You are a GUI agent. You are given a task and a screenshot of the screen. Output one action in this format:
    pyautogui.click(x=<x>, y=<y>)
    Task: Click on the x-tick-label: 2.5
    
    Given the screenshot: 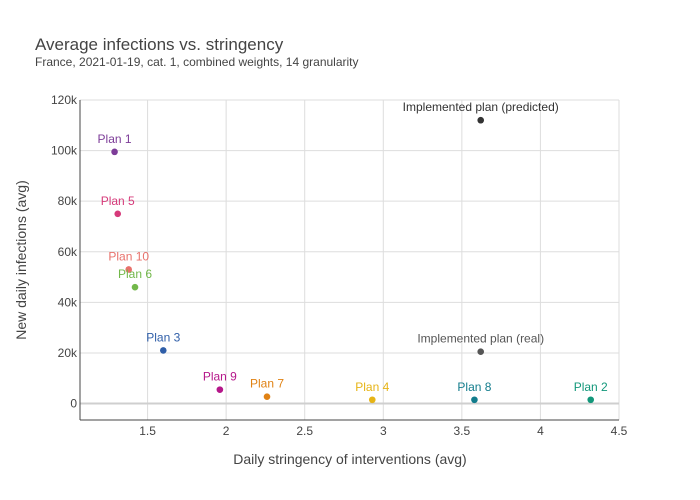 What is the action you would take?
    pyautogui.click(x=304, y=431)
    